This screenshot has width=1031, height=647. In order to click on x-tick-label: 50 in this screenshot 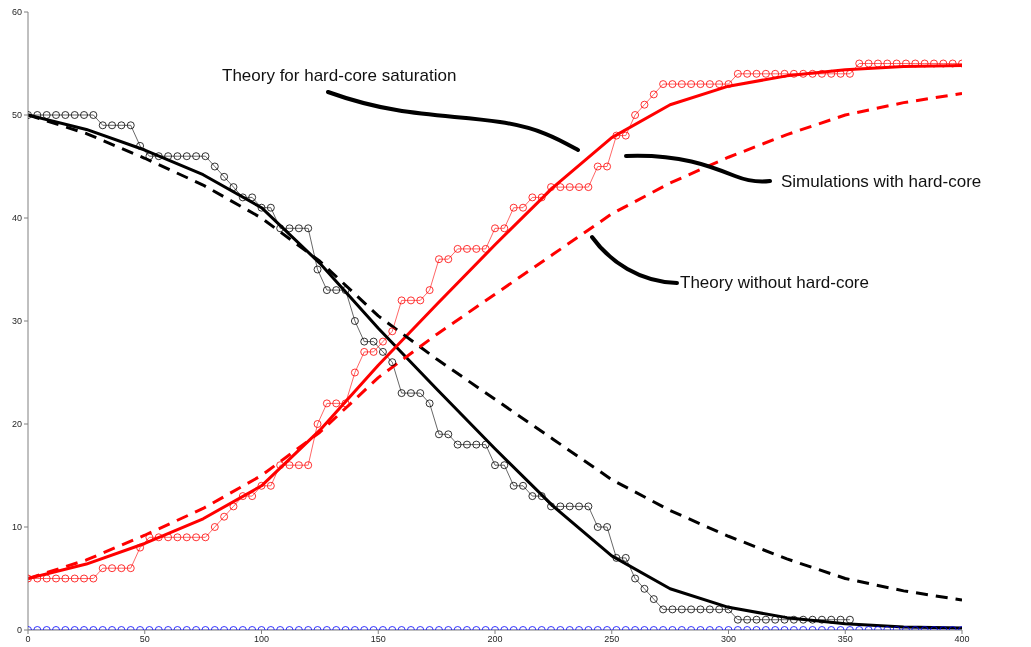, I will do `click(144, 639)`.